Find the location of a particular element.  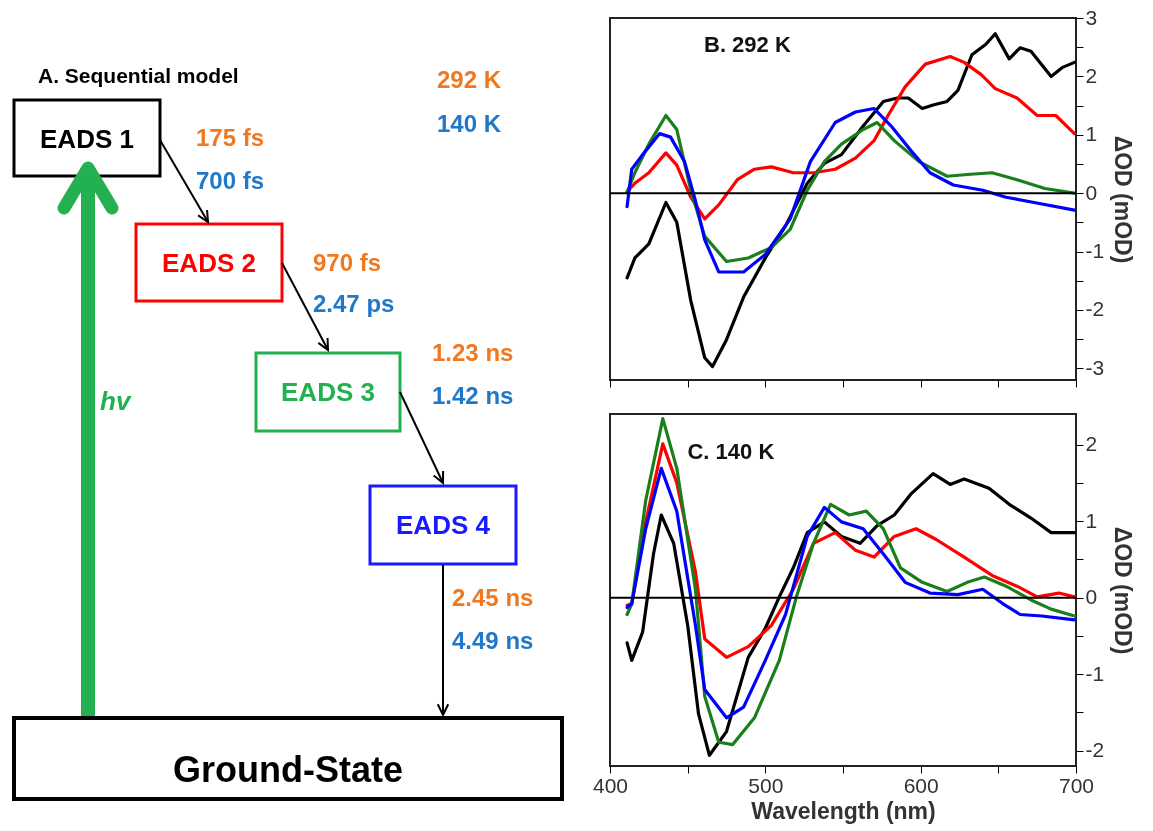

text: hv is located at coordinates (116, 401).